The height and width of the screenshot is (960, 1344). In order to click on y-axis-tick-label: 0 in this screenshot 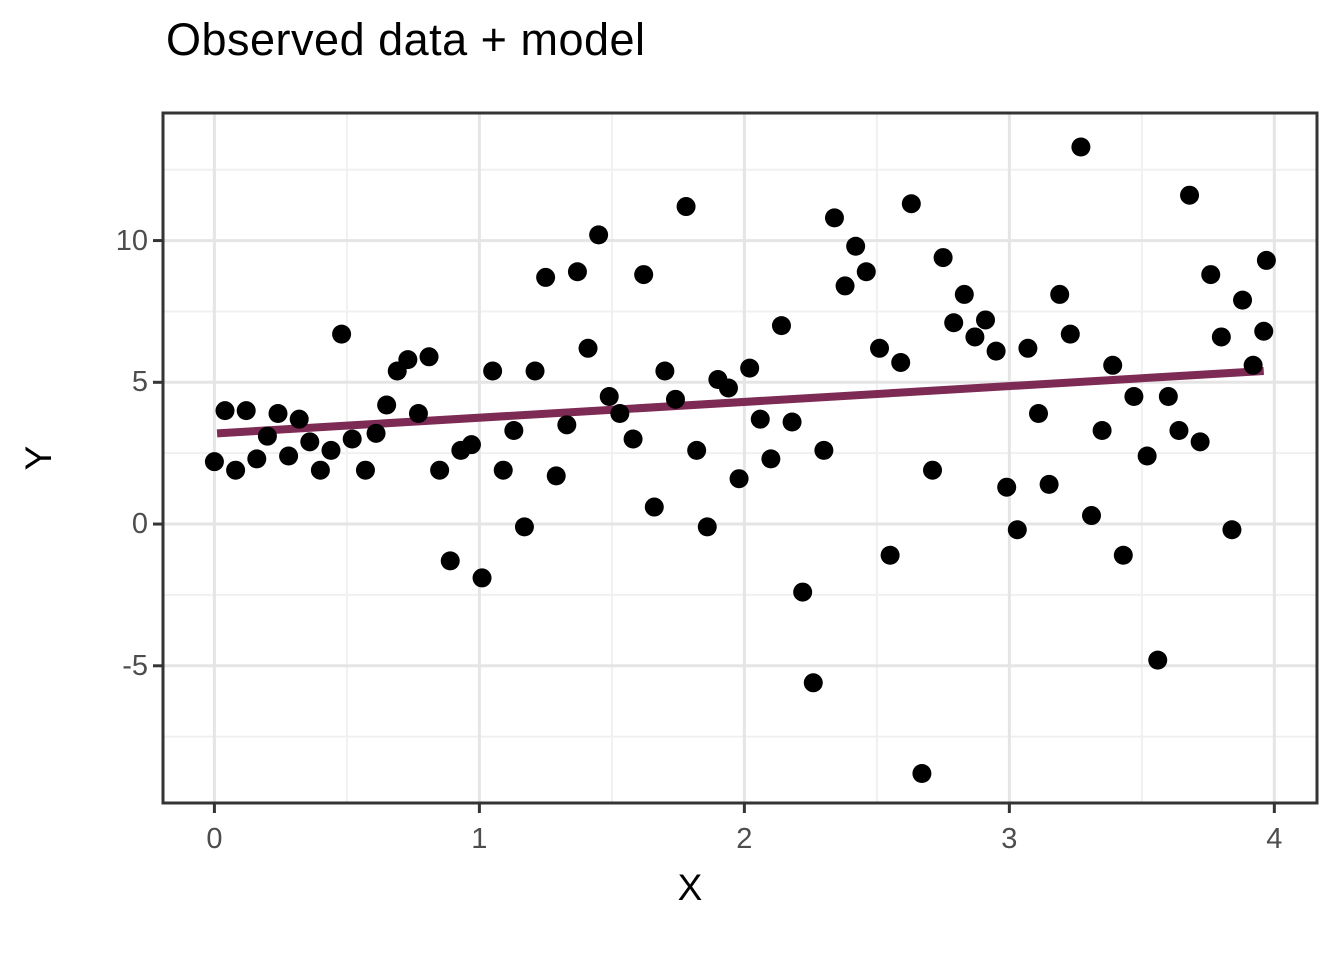, I will do `click(139, 524)`.